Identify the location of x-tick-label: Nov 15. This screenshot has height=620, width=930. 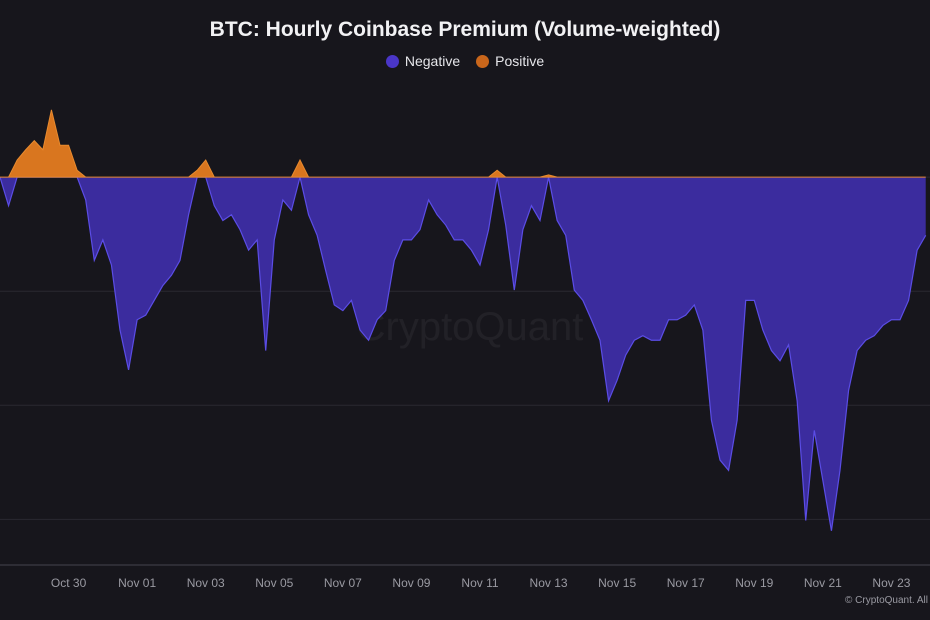
(617, 583).